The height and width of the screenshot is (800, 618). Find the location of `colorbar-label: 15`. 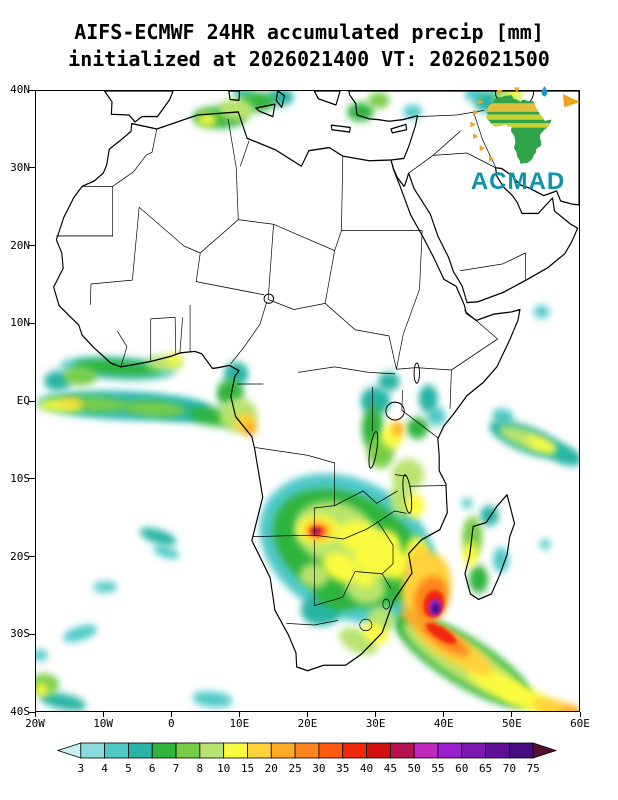

colorbar-label: 15 is located at coordinates (247, 768).